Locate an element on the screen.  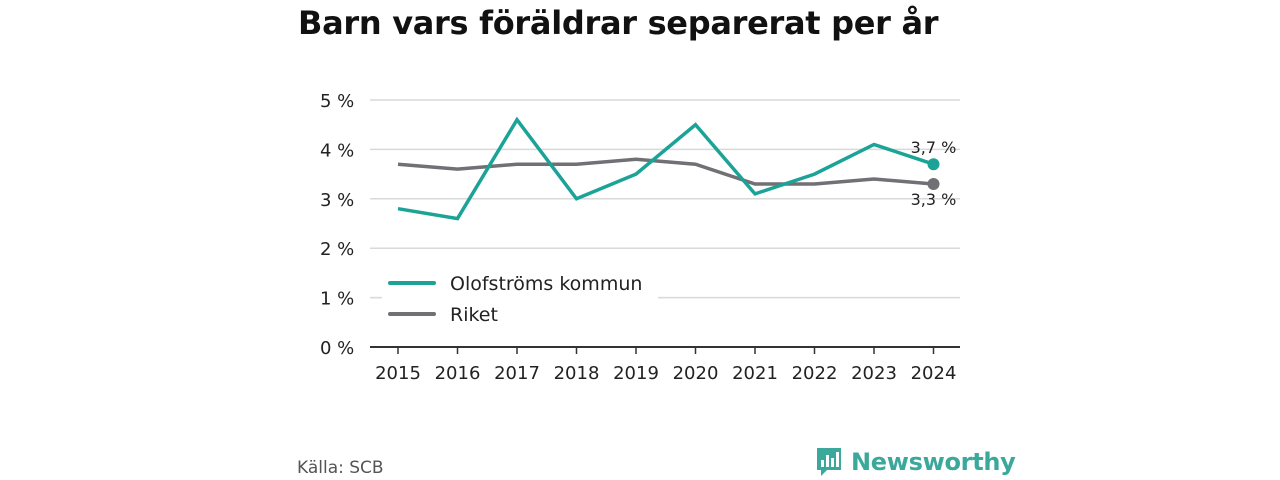
y-tick-label: 5 % is located at coordinates (337, 101).